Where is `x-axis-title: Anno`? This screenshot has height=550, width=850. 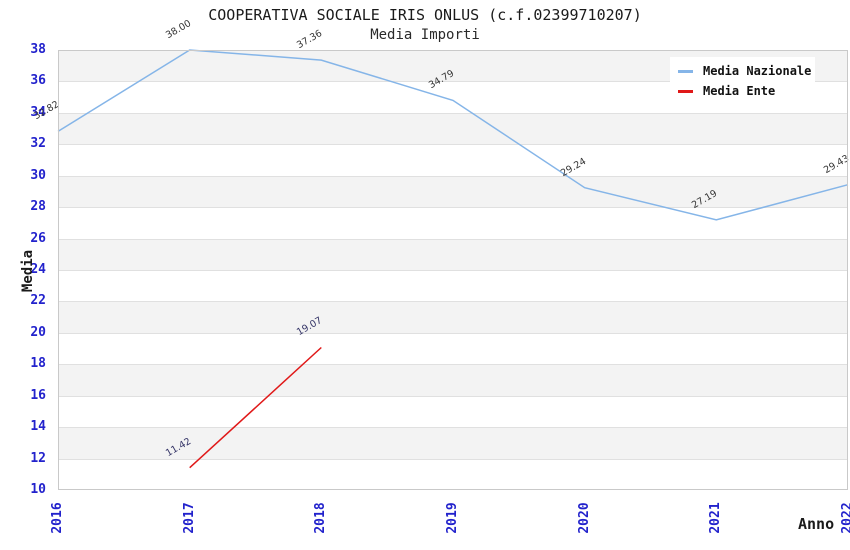 x-axis-title: Anno is located at coordinates (816, 524).